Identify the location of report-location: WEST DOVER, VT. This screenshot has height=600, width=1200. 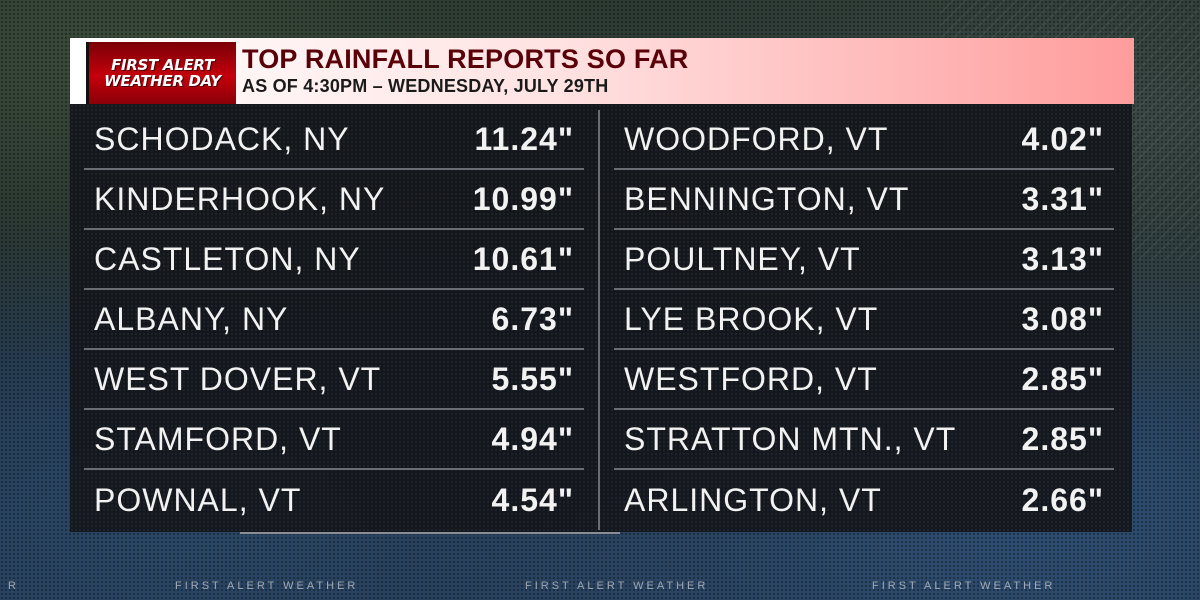
(238, 378).